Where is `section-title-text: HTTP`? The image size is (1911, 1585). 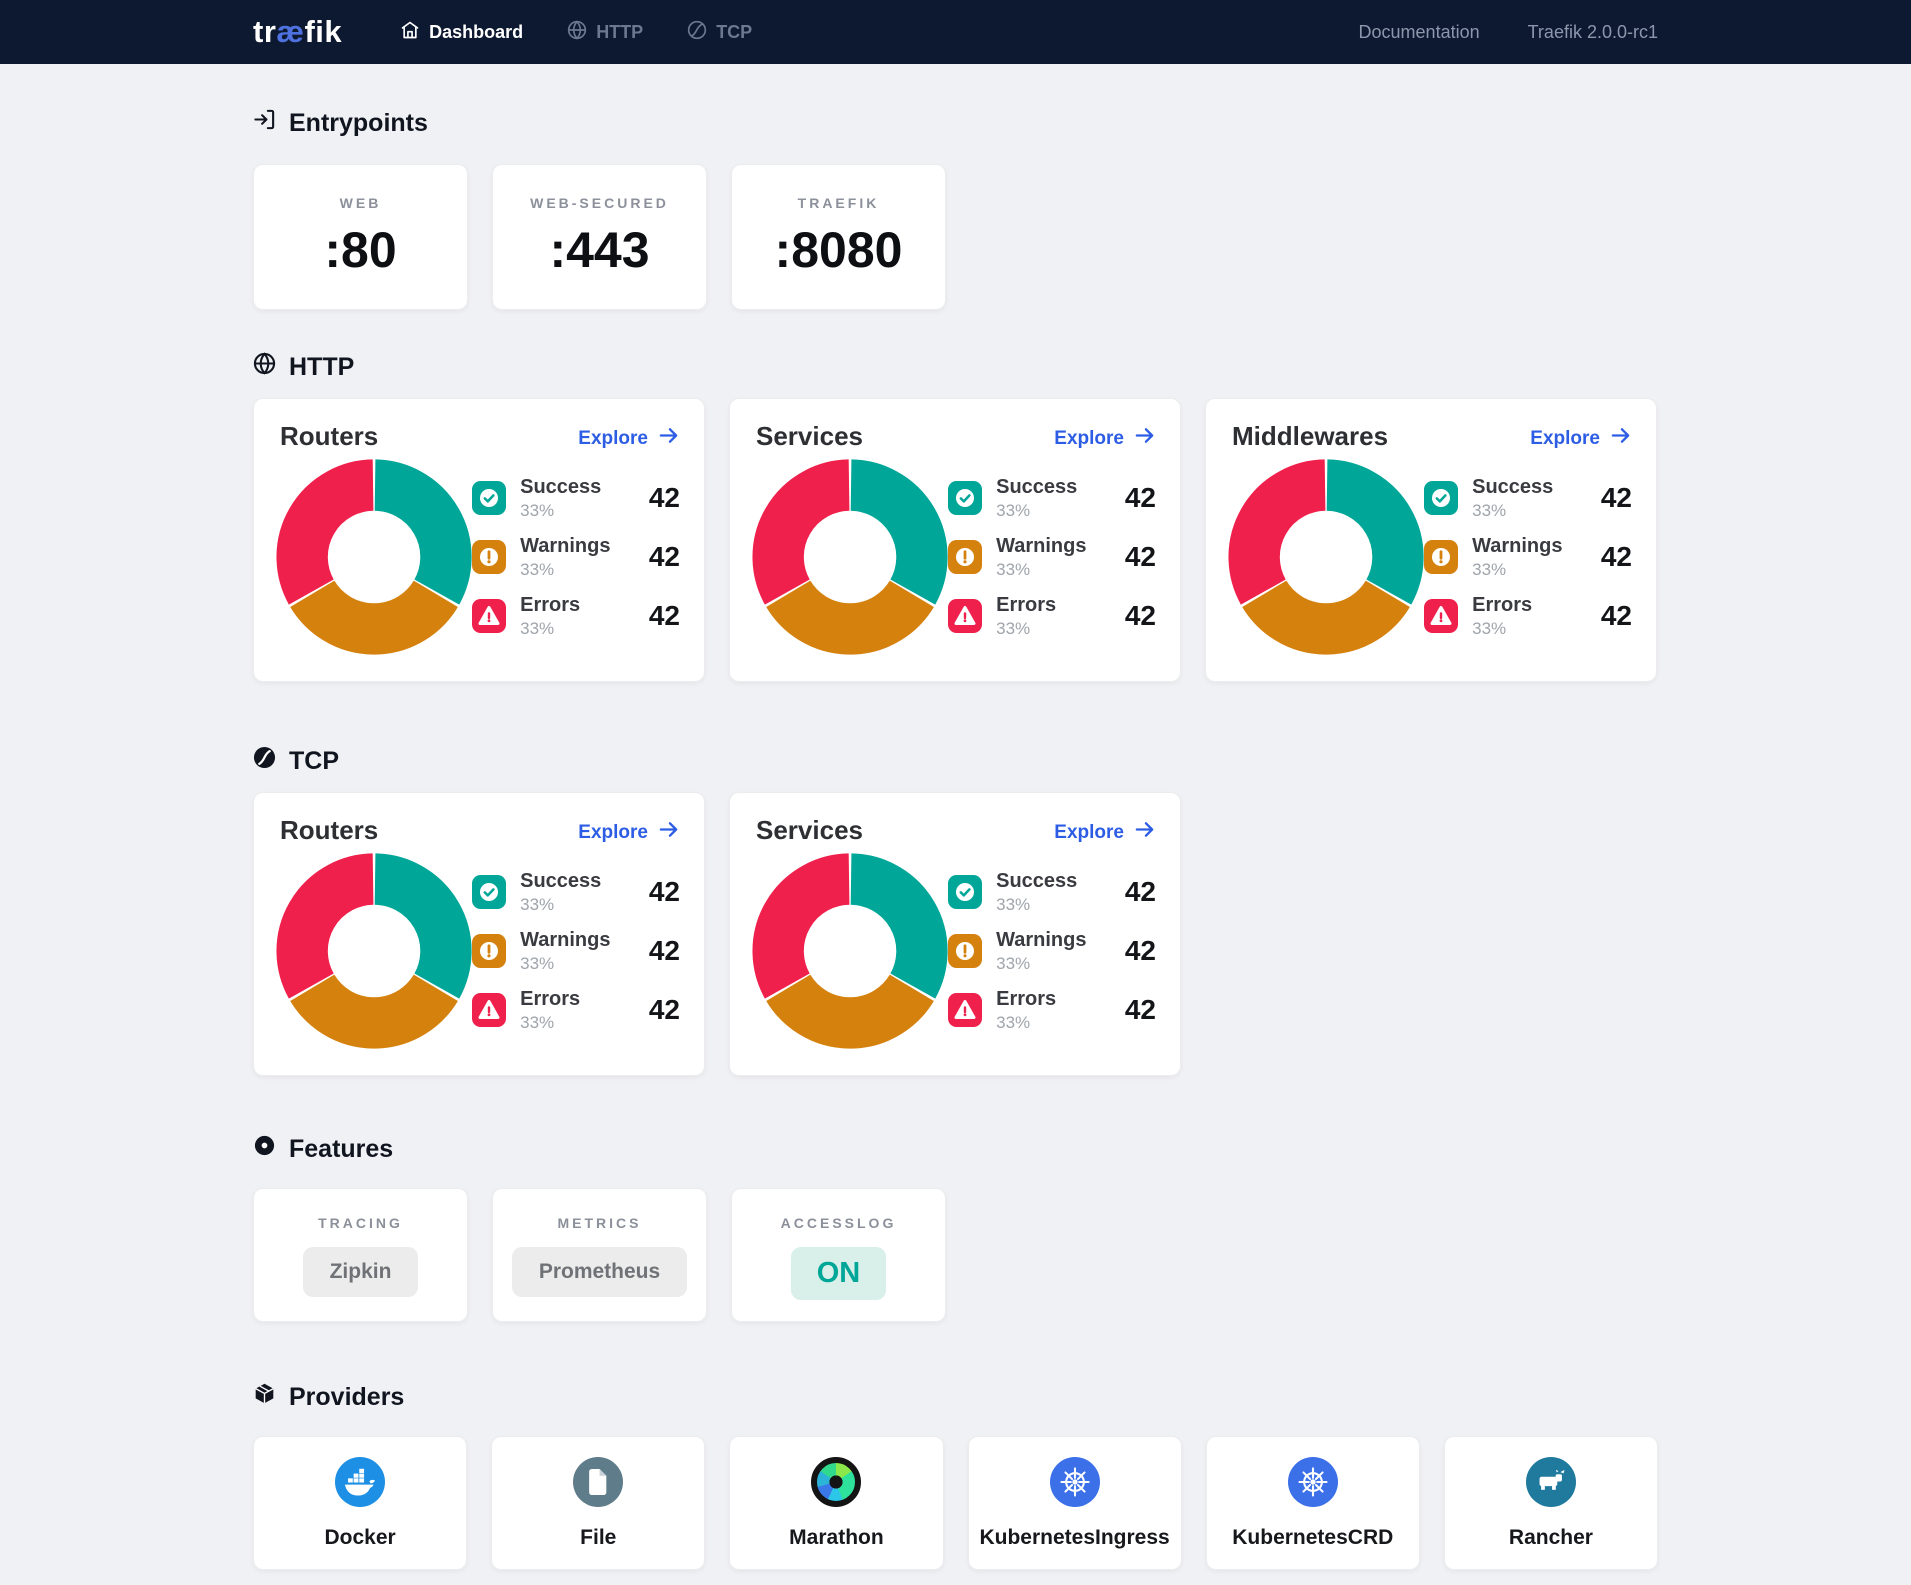
section-title-text: HTTP is located at coordinates (322, 366).